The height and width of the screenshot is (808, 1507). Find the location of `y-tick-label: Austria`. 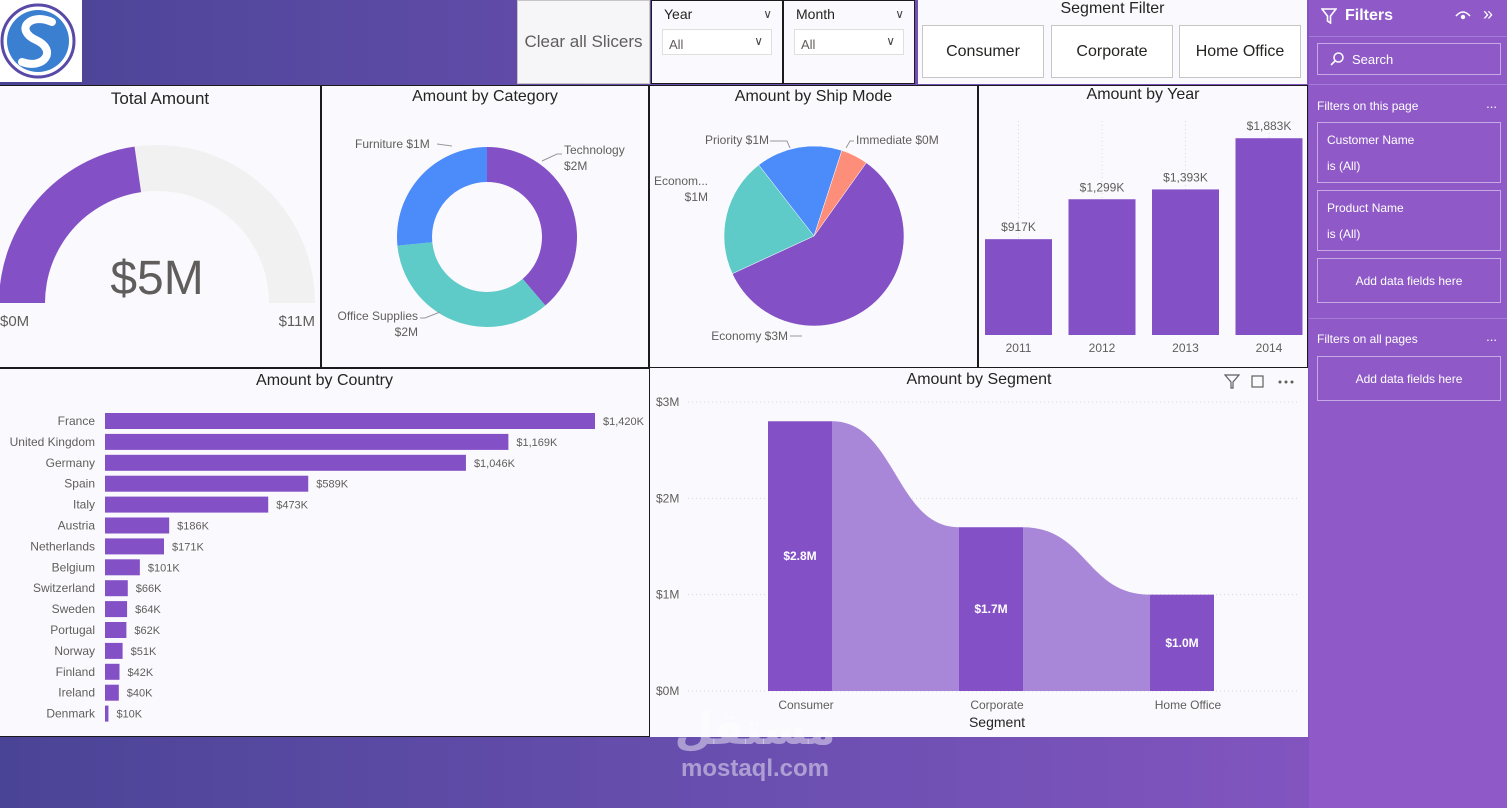

y-tick-label: Austria is located at coordinates (77, 526).